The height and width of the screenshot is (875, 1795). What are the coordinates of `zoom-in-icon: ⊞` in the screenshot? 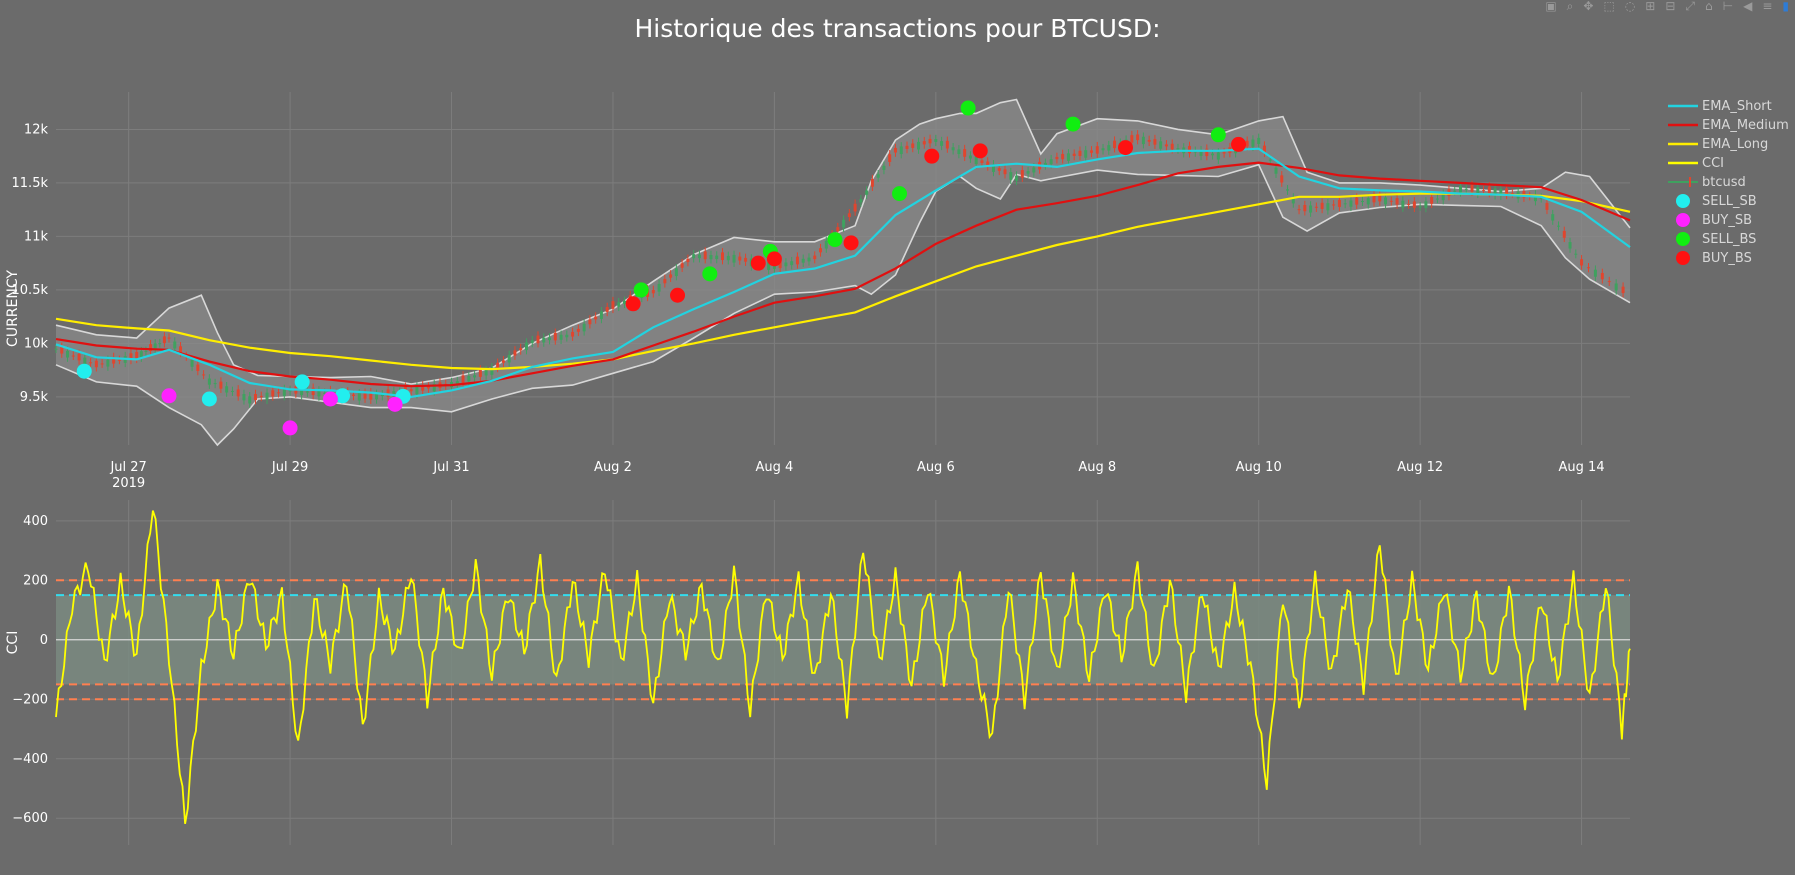 It's located at (1650, 6).